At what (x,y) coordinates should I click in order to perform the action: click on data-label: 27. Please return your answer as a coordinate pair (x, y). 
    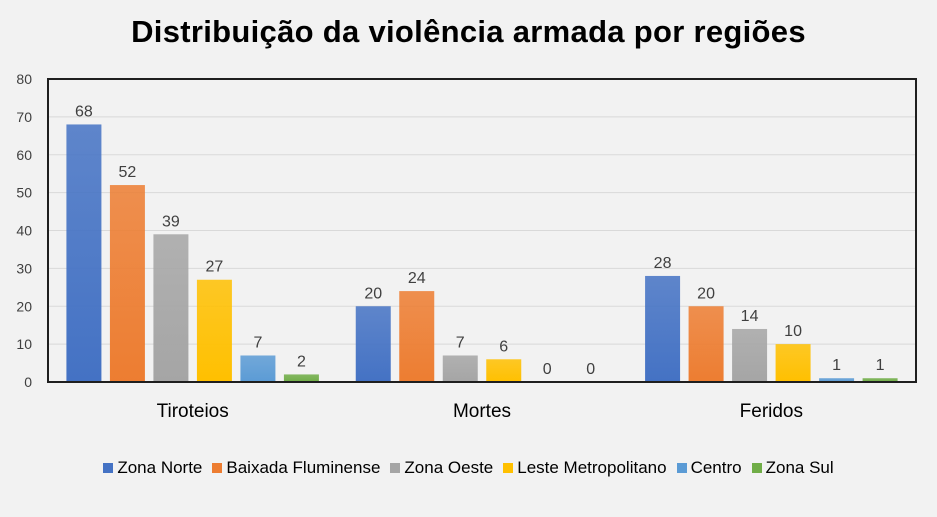
    Looking at the image, I should click on (215, 267).